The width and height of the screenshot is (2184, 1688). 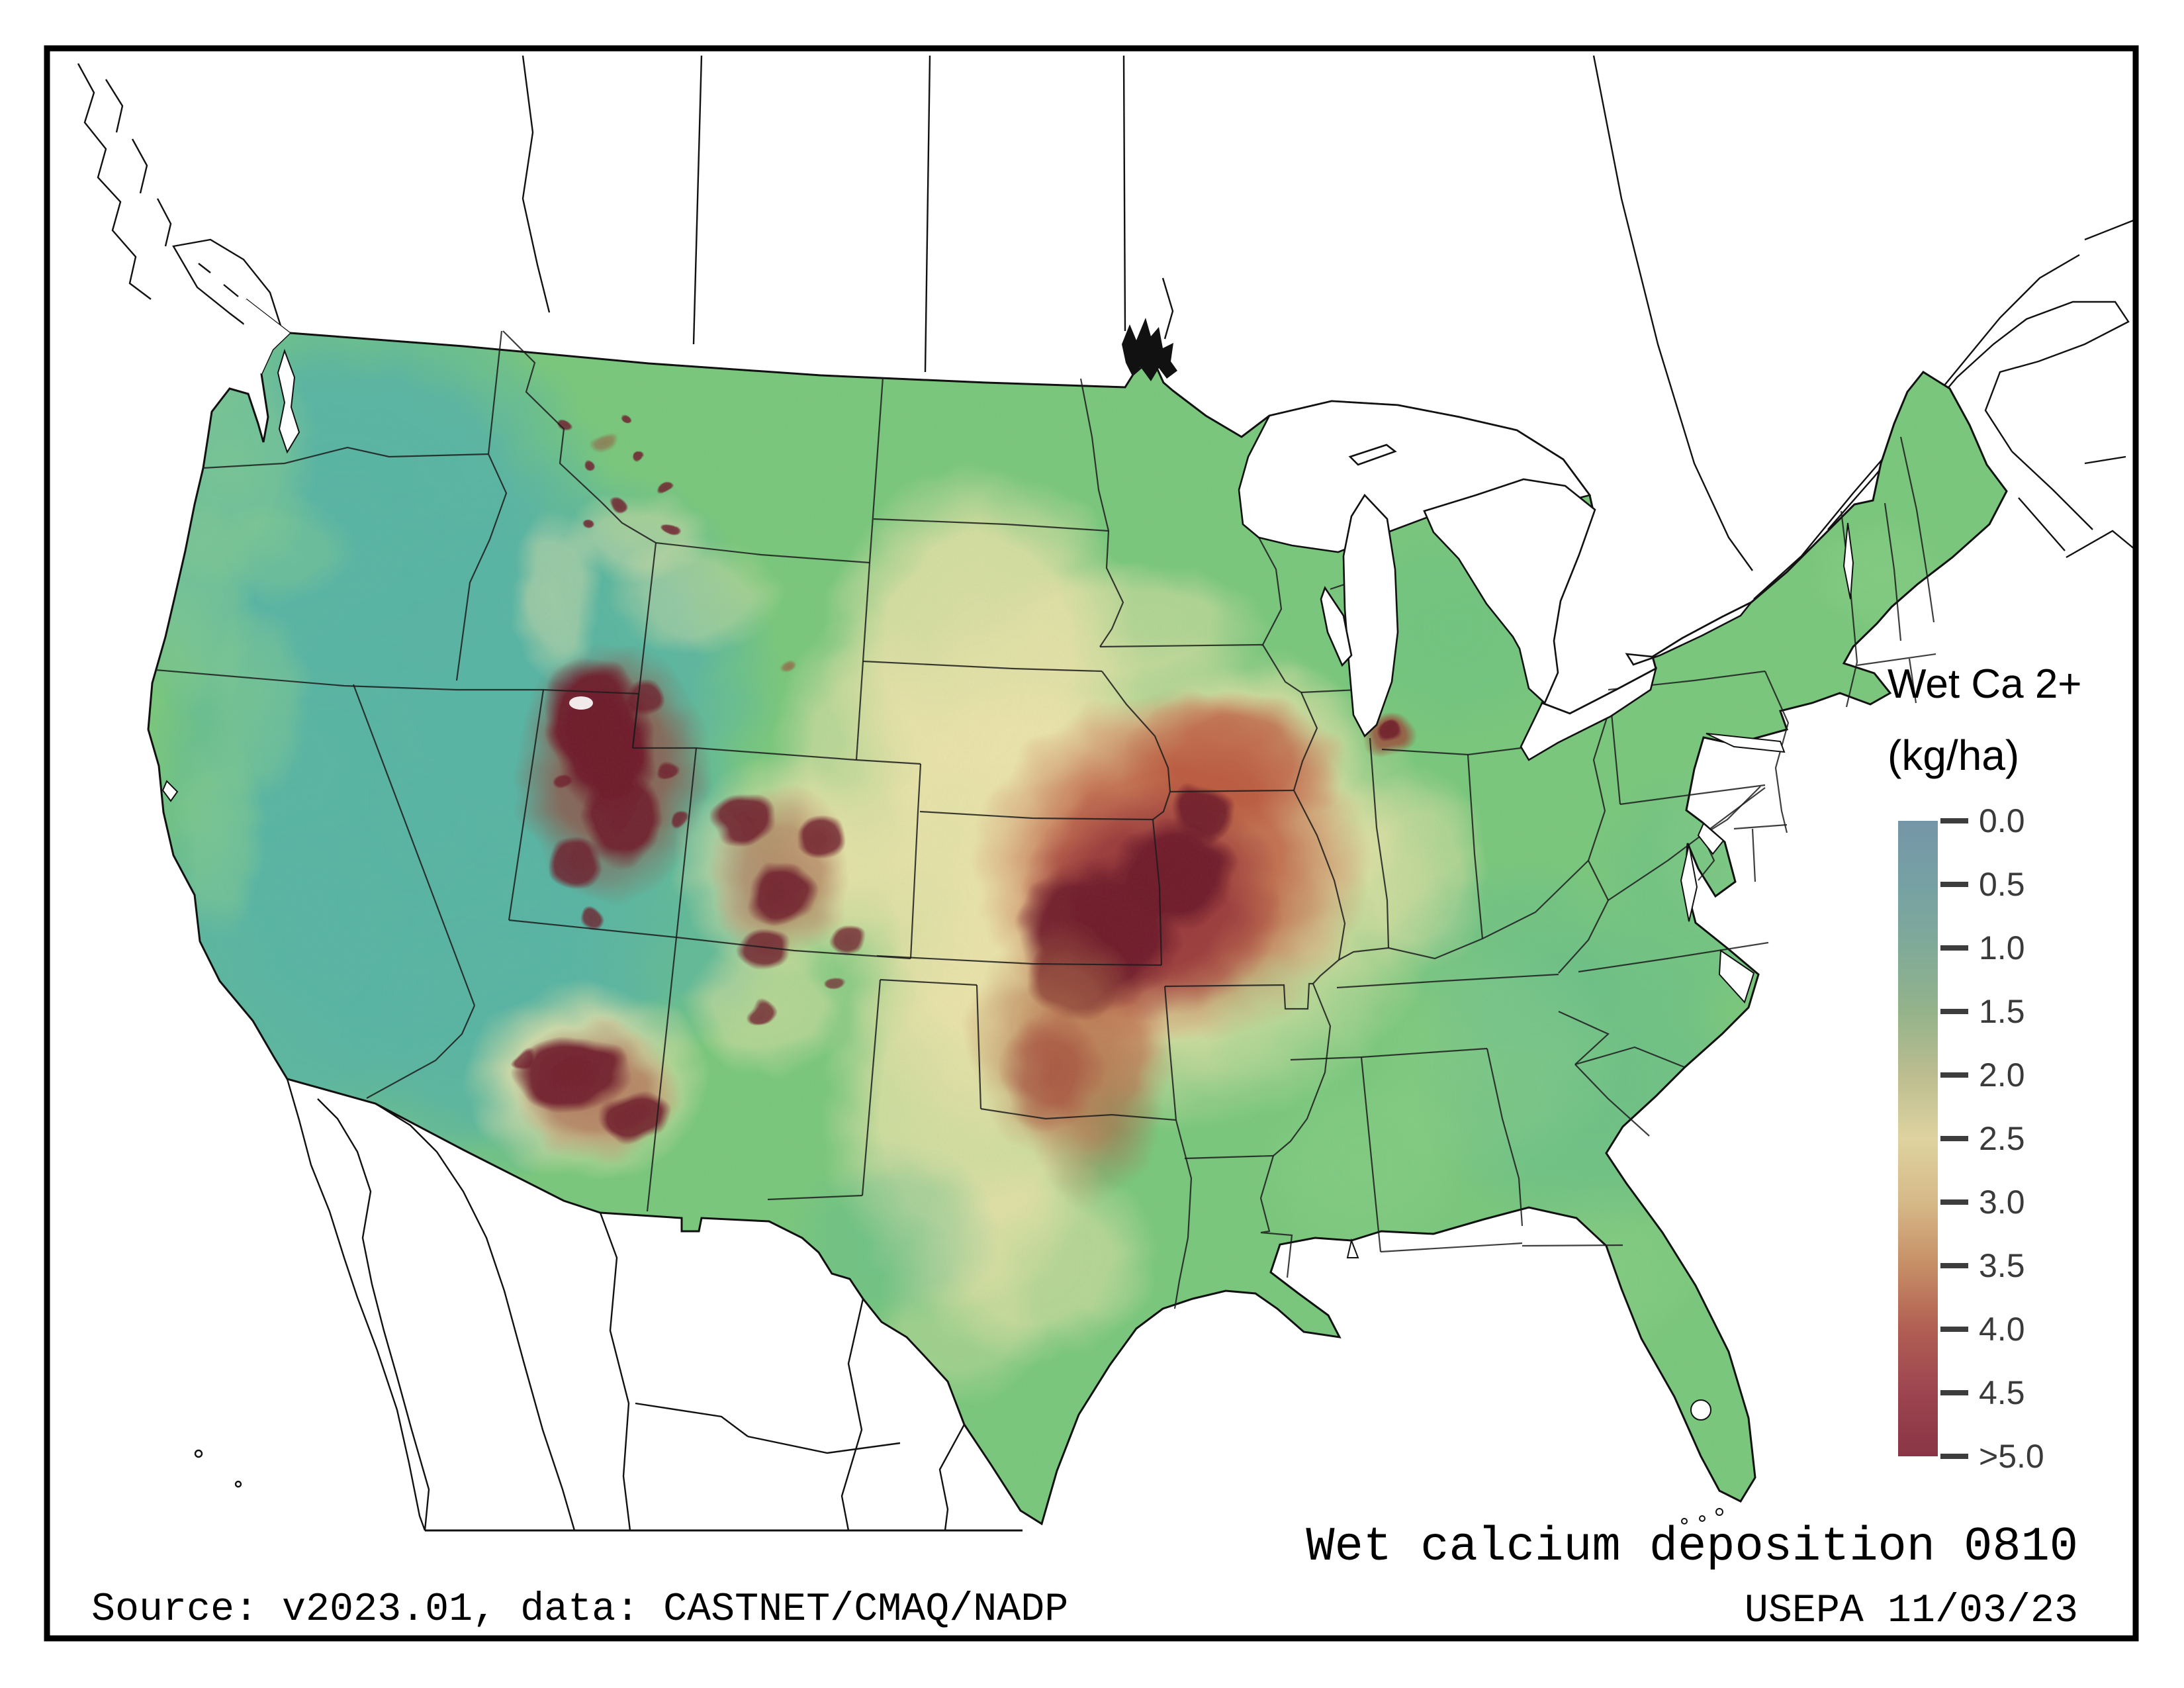 I want to click on lake-of-the-woods, so click(x=1149, y=349).